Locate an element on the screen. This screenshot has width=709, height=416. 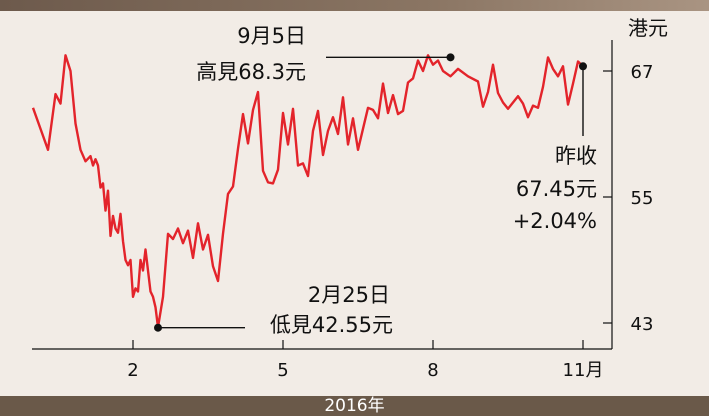
bottom-band is located at coordinates (354, 406).